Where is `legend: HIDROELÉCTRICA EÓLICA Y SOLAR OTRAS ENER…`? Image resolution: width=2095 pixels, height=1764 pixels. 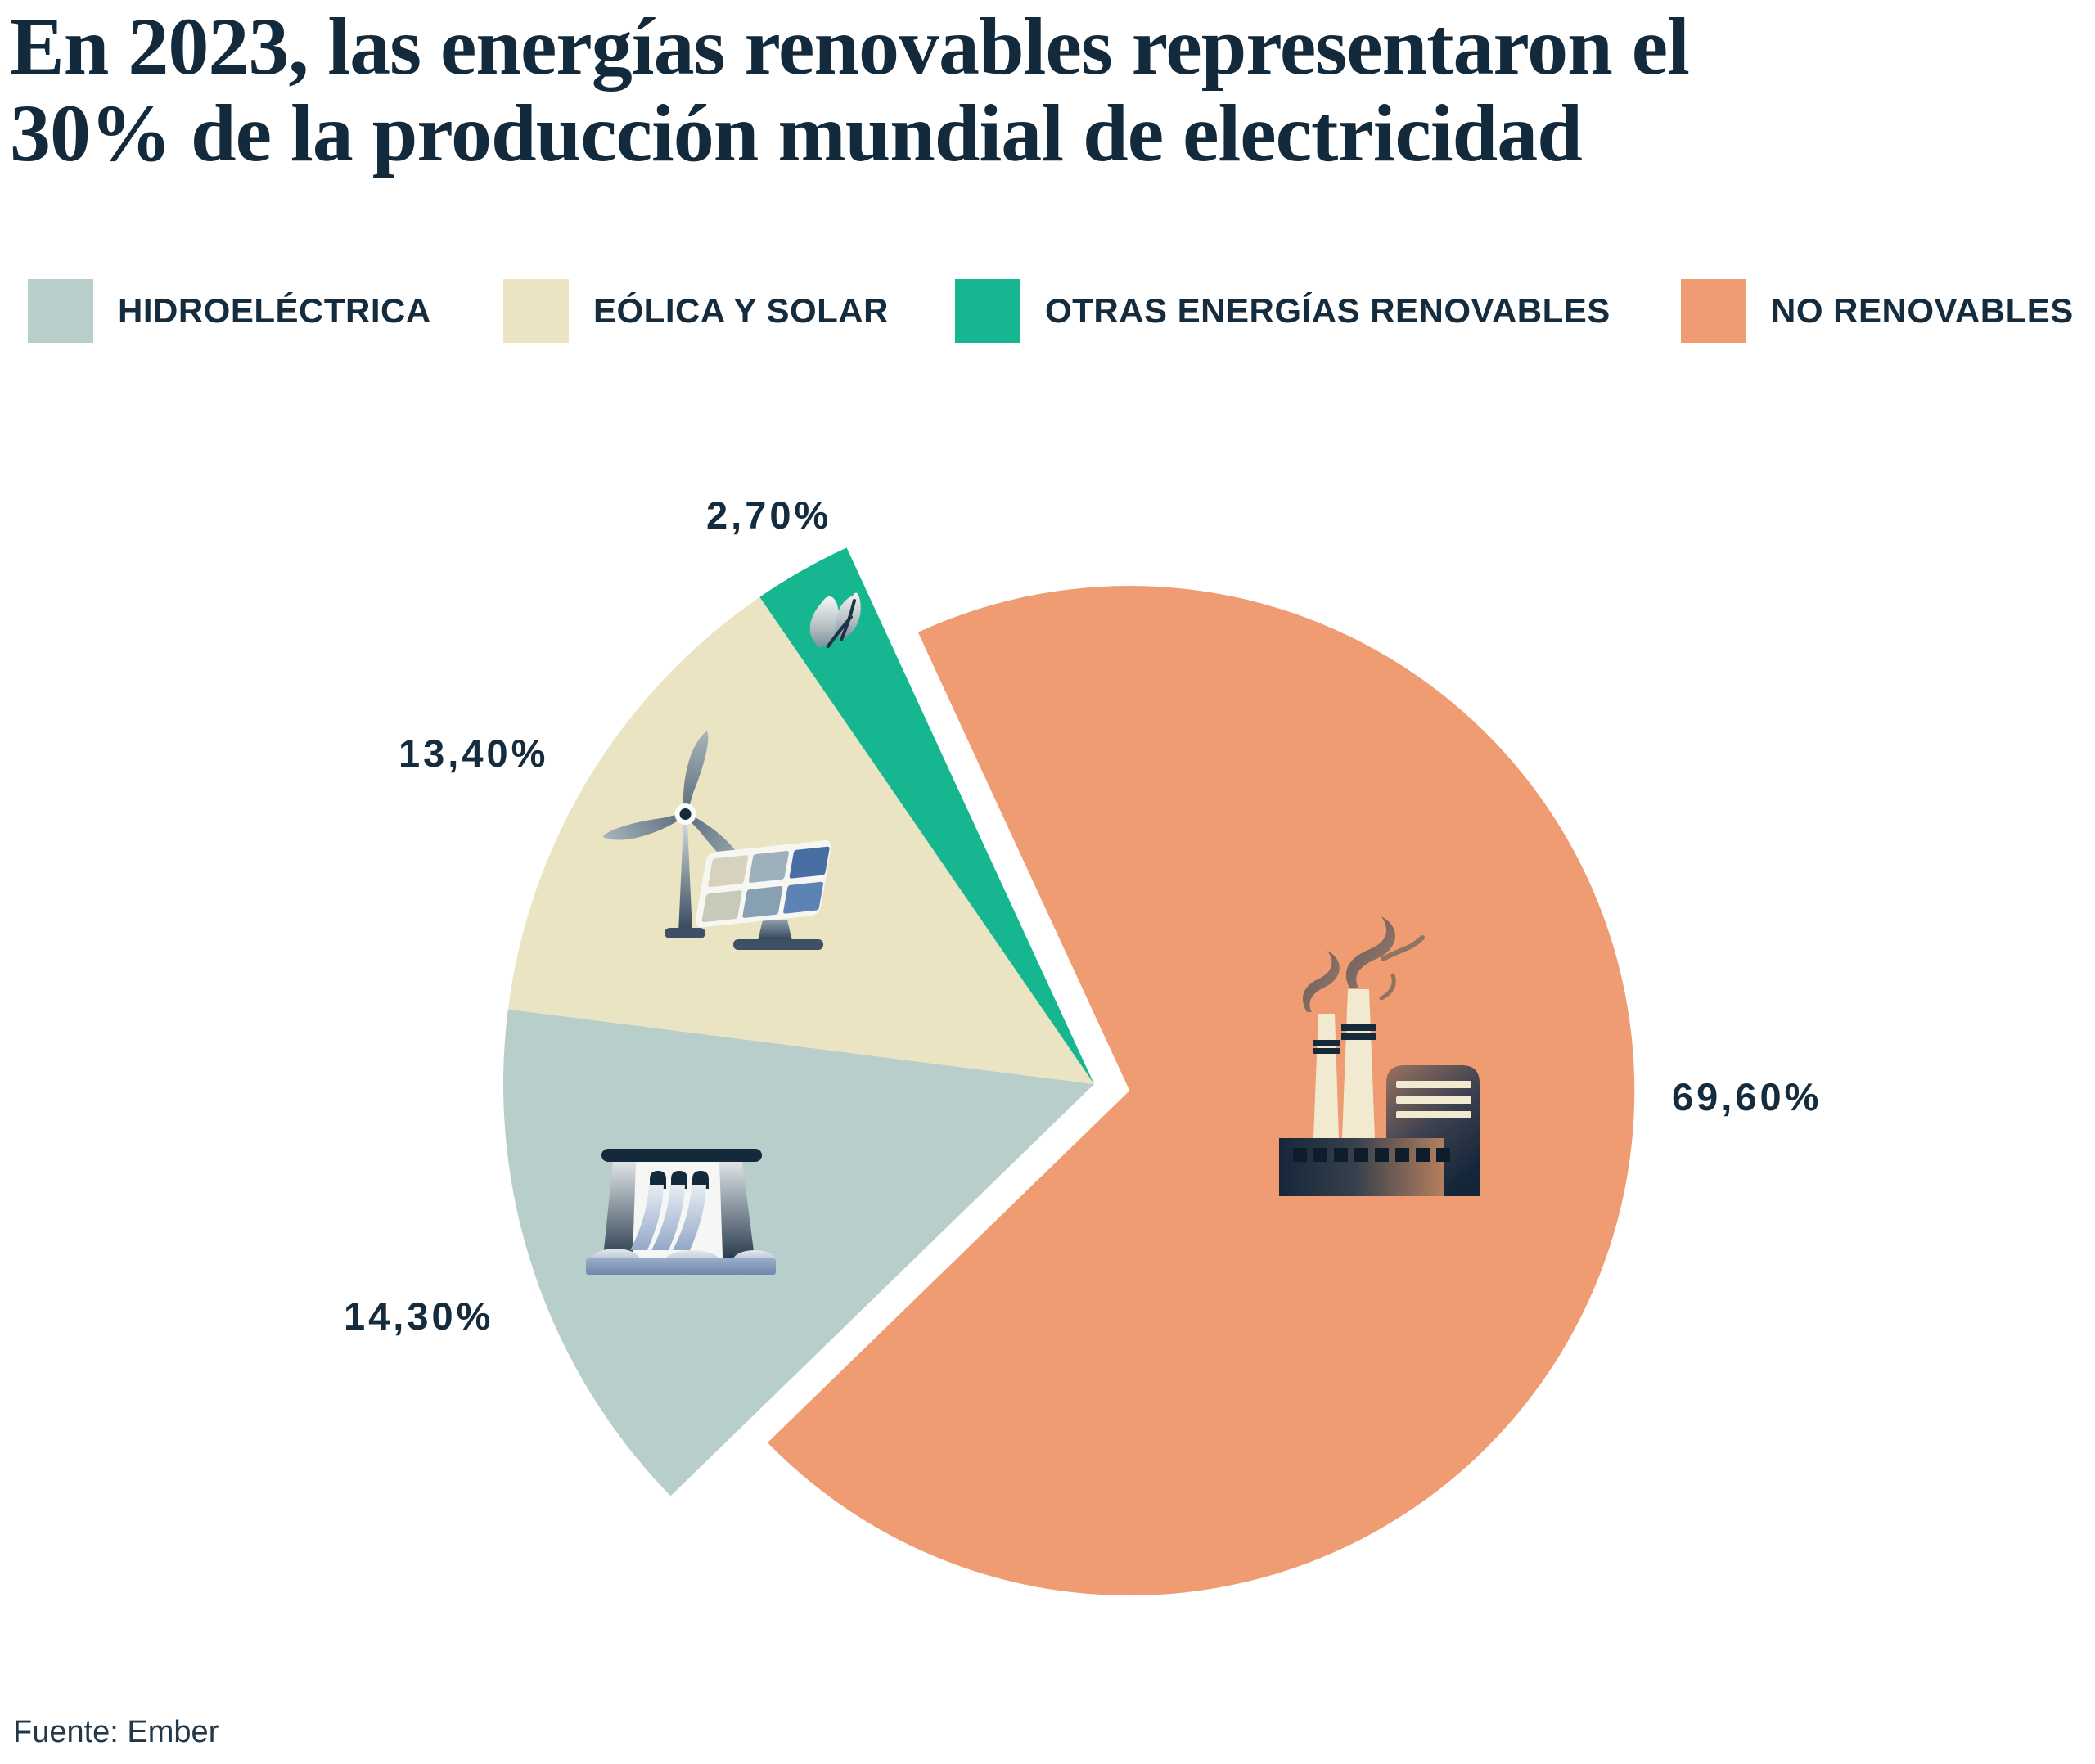
legend: HIDROELÉCTRICA EÓLICA Y SOLAR OTRAS ENER… is located at coordinates (1047, 311).